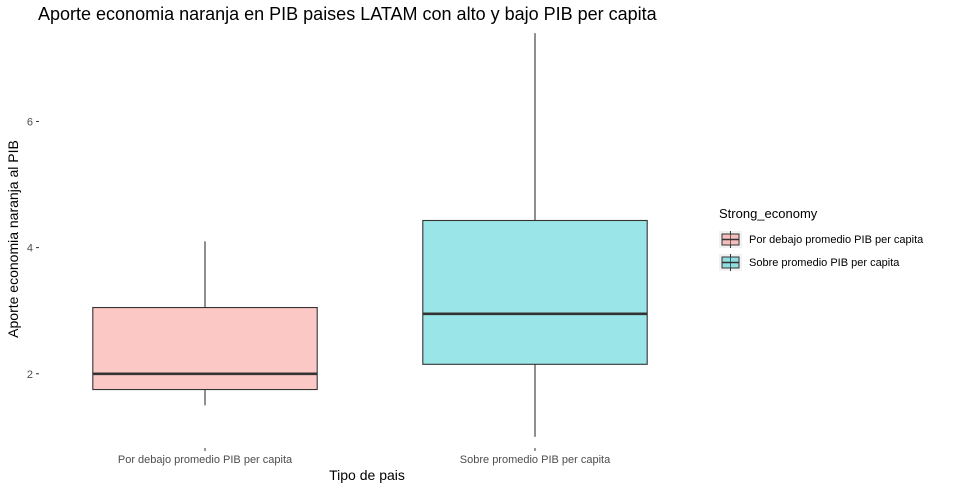 The height and width of the screenshot is (489, 958). I want to click on y-axis: 2 4 6, so click(33, 248).